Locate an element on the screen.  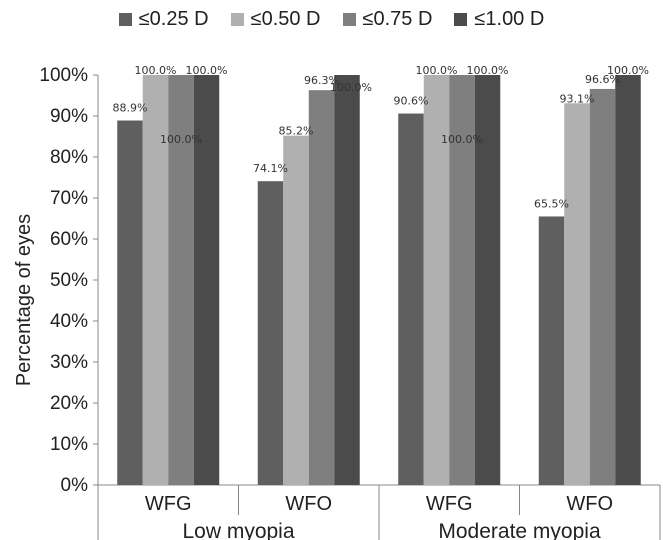
data-label-s2-c3: 96.6% is located at coordinates (602, 79).